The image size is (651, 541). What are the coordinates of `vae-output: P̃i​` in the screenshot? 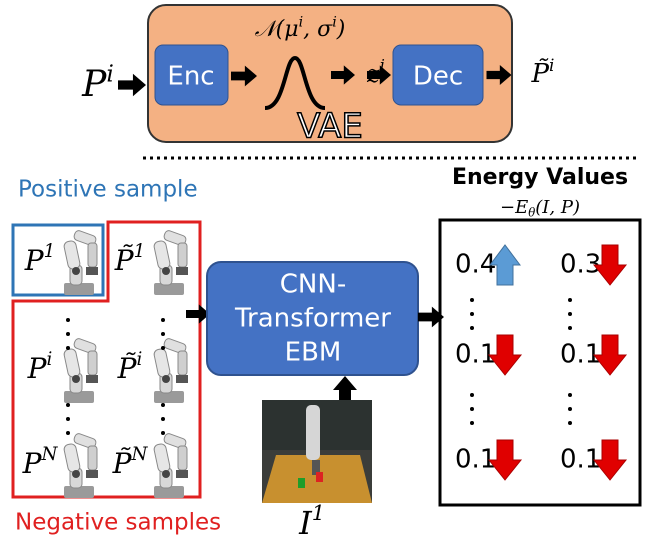 It's located at (543, 71).